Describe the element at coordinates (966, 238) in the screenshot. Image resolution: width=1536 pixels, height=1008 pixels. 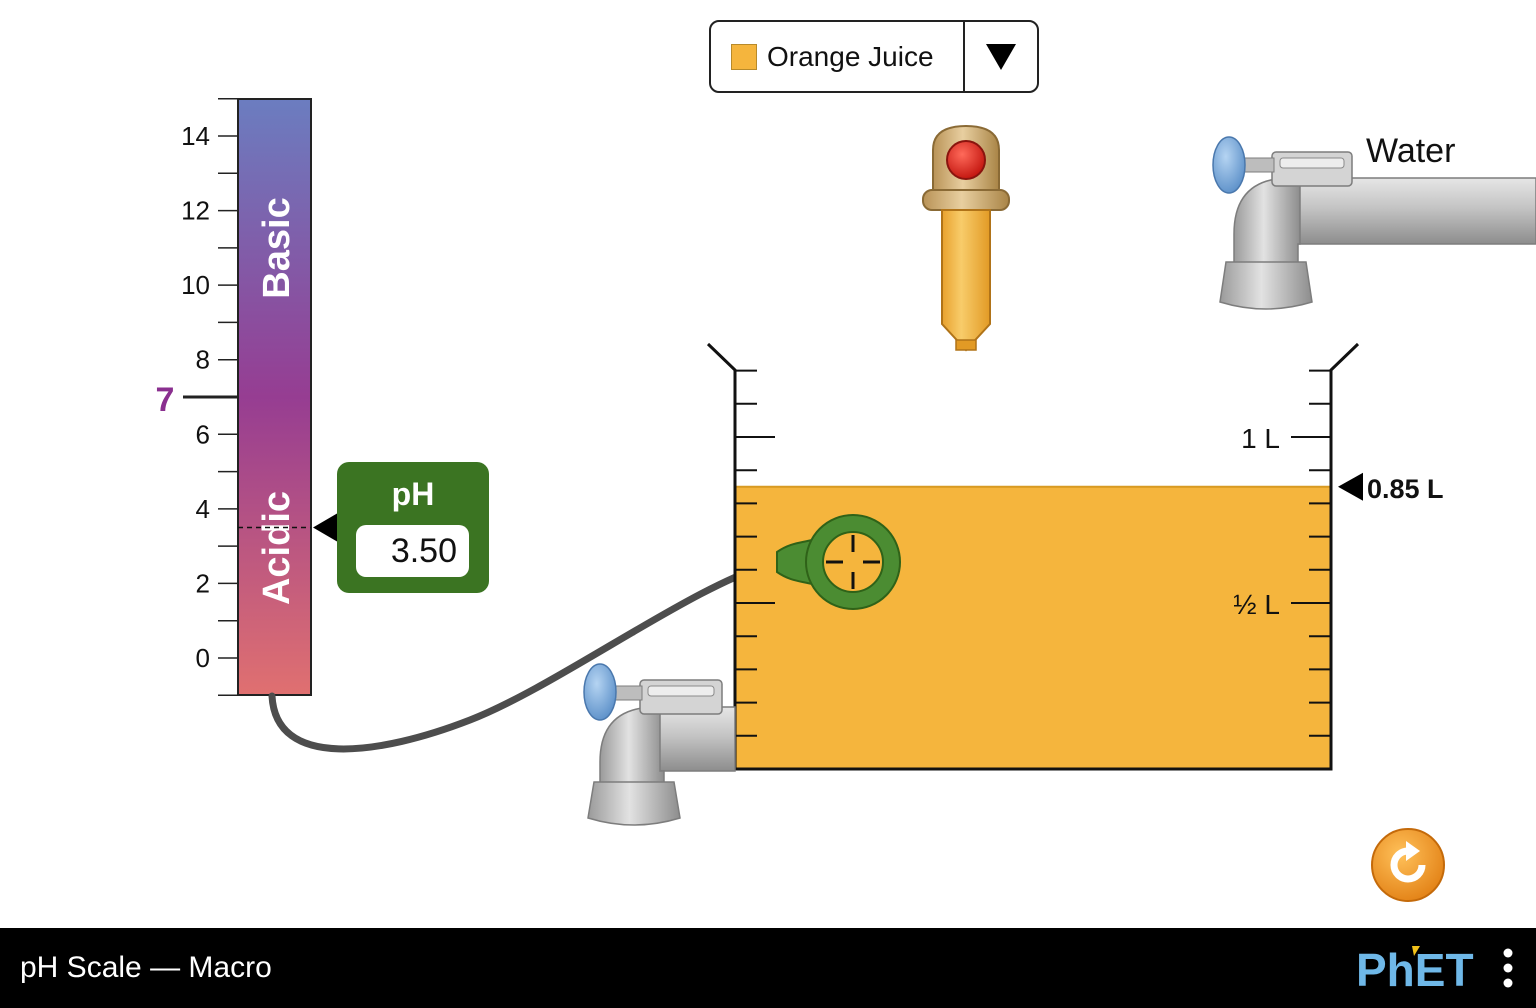
I see `dropper` at that location.